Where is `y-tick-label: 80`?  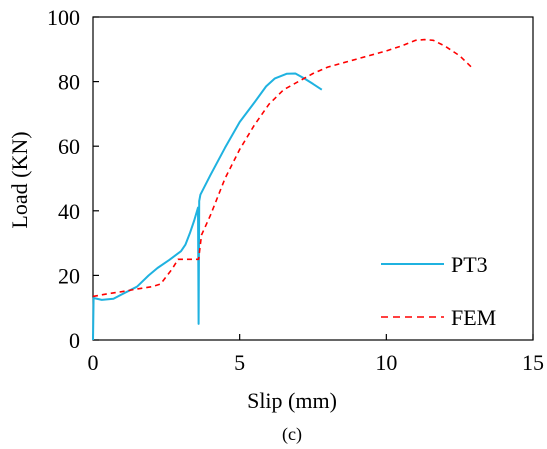 y-tick-label: 80 is located at coordinates (69, 82).